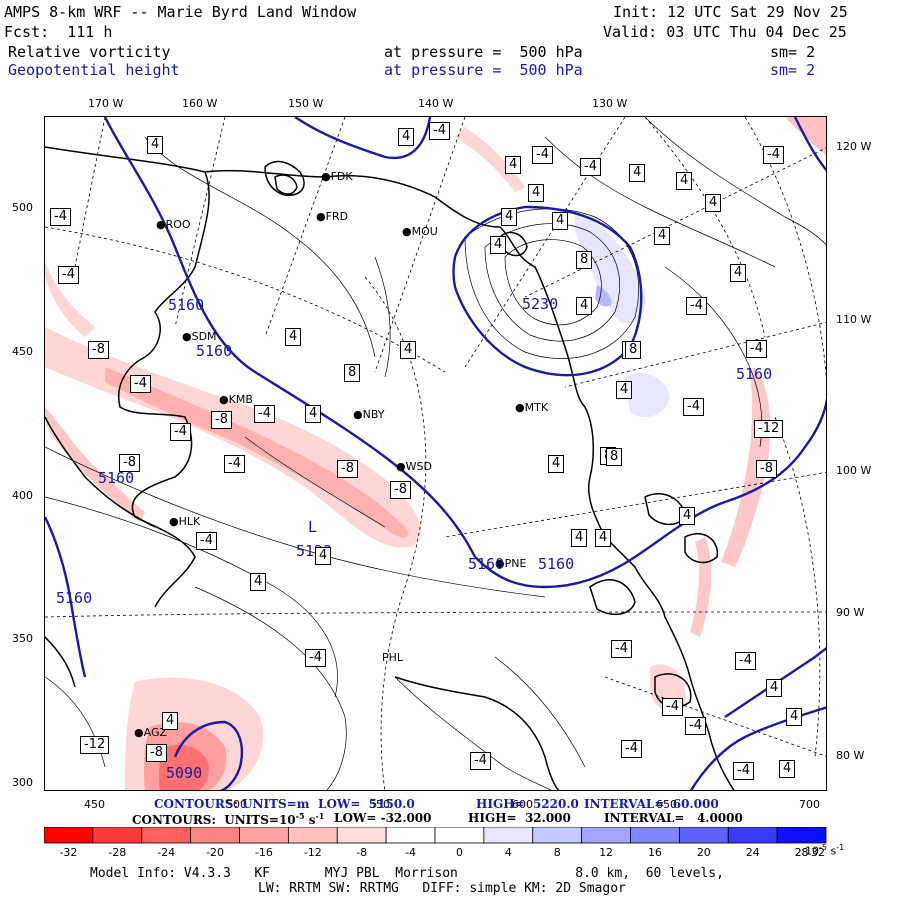 The image size is (900, 900). What do you see at coordinates (58, 32) in the screenshot?
I see `forecast-hour: Fcst: 111 h` at bounding box center [58, 32].